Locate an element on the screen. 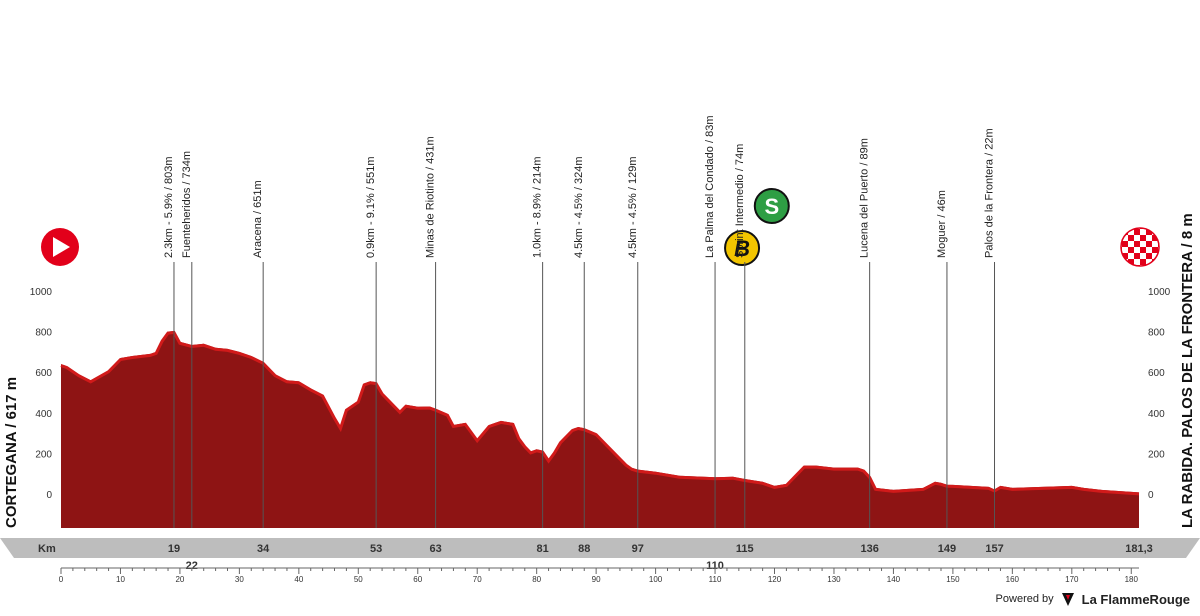 This screenshot has height=616, width=1200. x-tick-label: 60 is located at coordinates (417, 579).